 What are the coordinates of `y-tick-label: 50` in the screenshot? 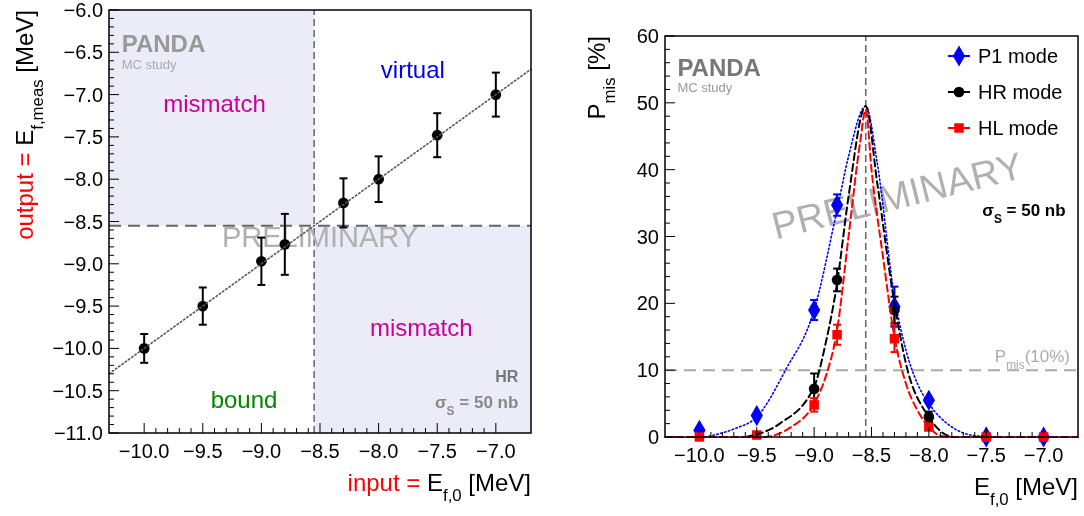 It's located at (647, 102).